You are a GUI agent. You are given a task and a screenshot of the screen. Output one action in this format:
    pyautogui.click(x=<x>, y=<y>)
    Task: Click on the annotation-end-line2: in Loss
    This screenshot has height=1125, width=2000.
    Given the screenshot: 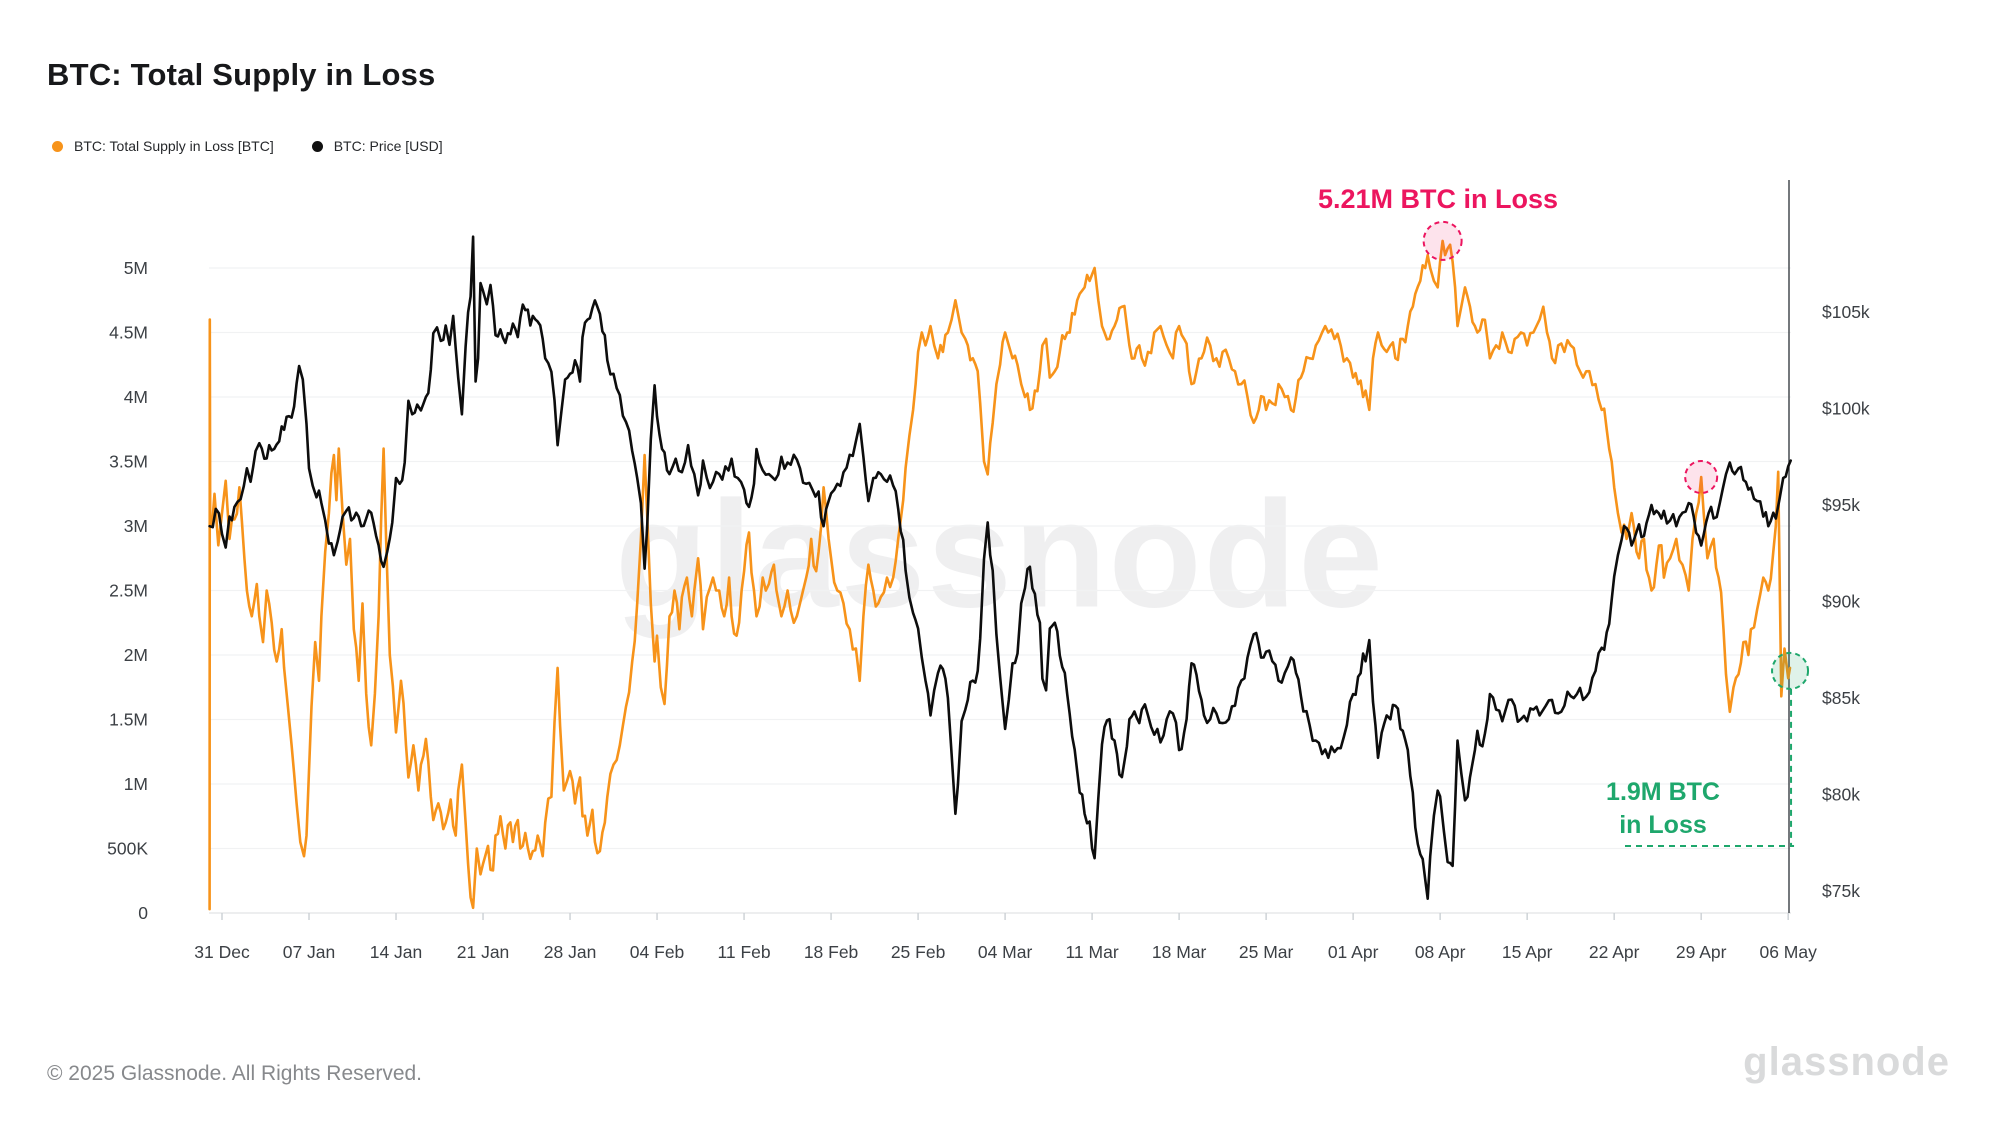 What is the action you would take?
    pyautogui.click(x=1663, y=825)
    